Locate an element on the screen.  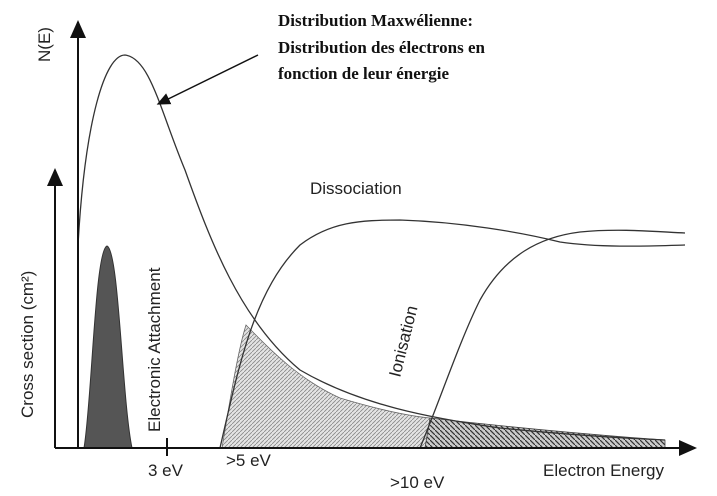
x-label: 3 eV is located at coordinates (166, 470).